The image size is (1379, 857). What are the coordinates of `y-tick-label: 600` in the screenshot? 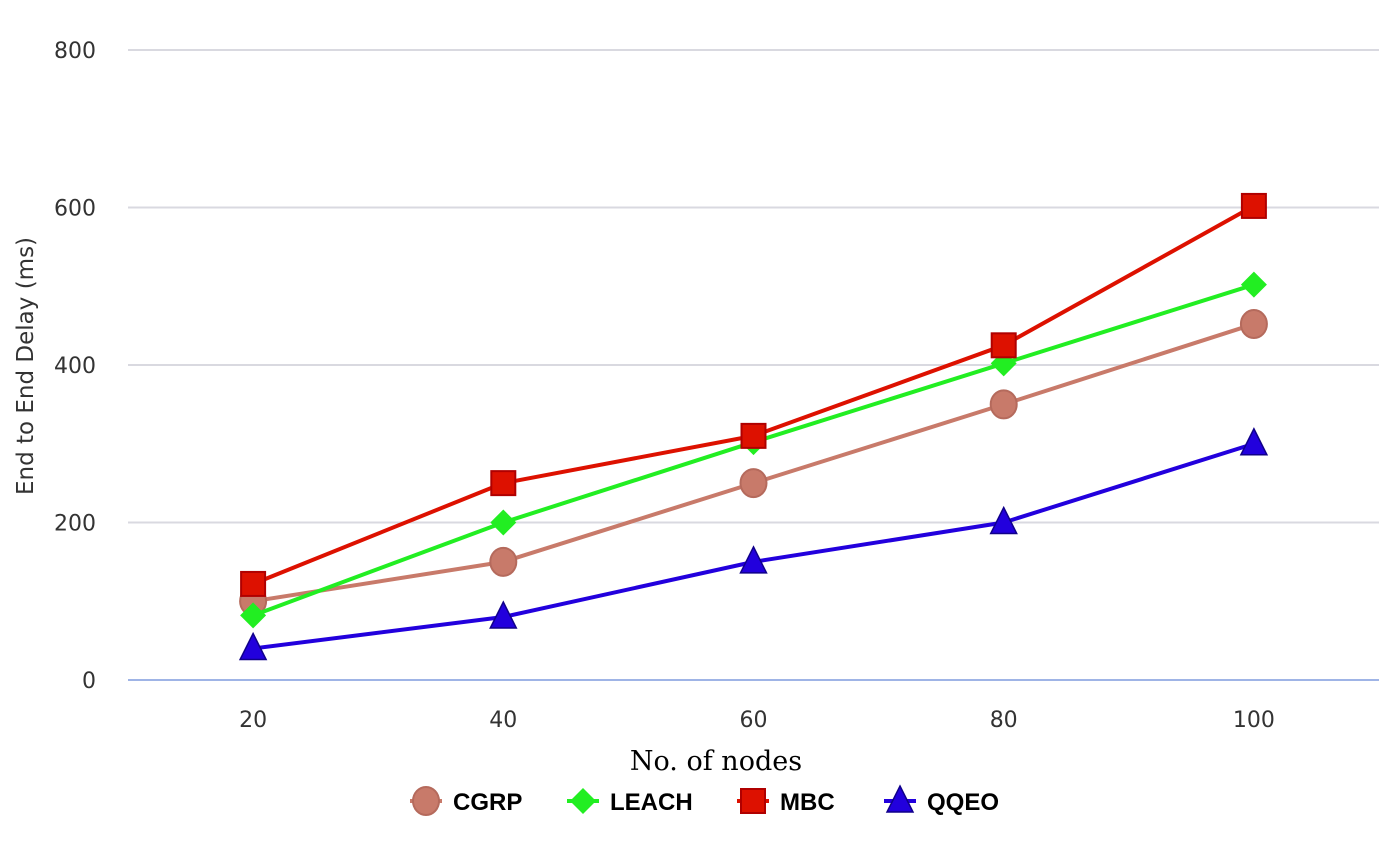 It's located at (75, 209).